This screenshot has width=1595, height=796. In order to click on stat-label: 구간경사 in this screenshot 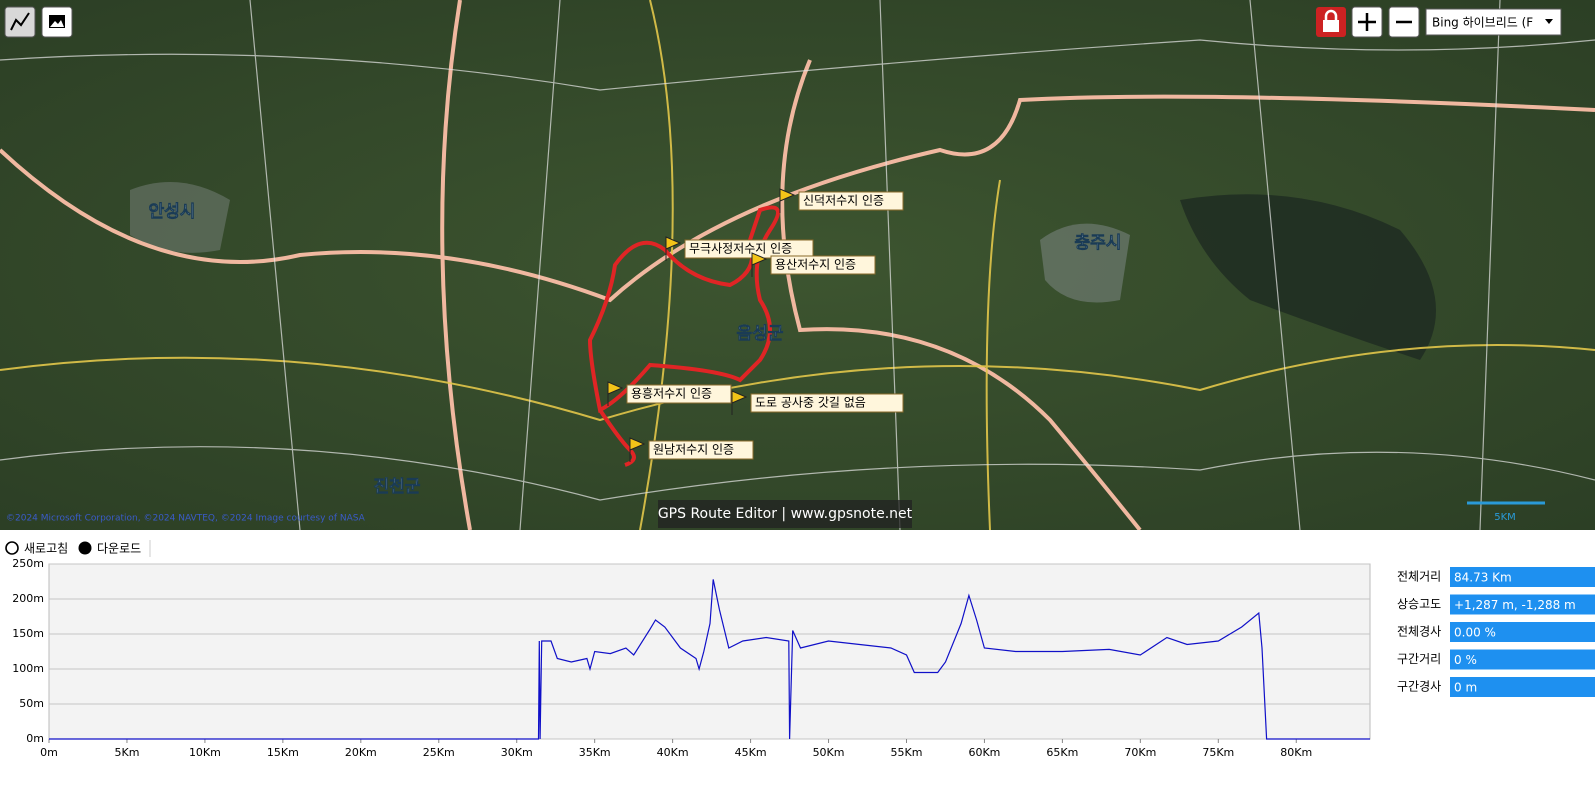, I will do `click(1419, 687)`.